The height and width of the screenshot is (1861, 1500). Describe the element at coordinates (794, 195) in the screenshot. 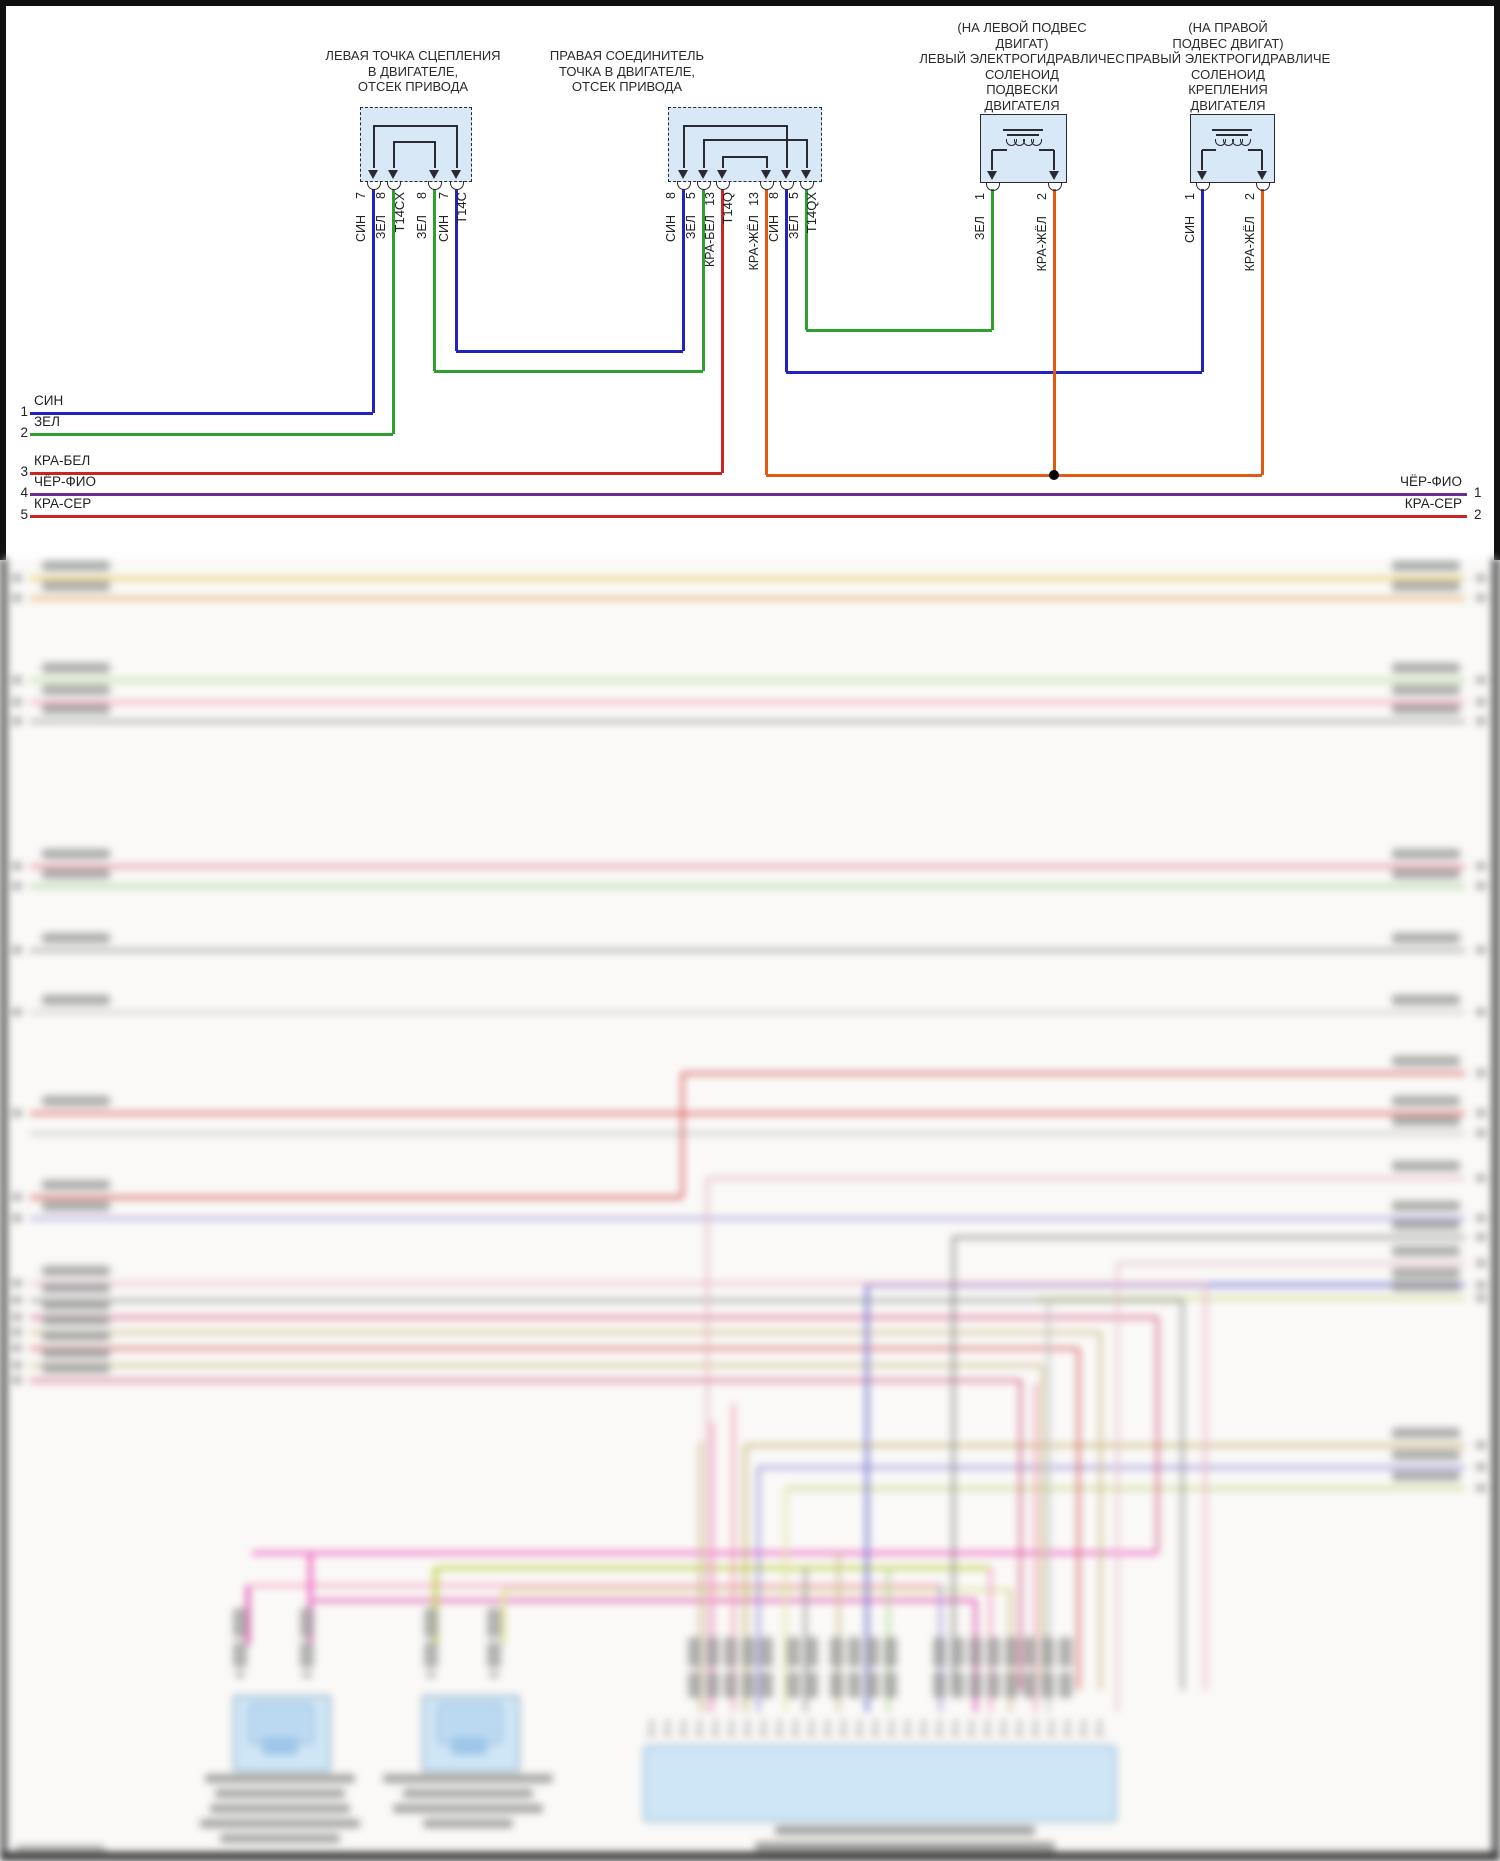

I see `pin-number: 5` at that location.